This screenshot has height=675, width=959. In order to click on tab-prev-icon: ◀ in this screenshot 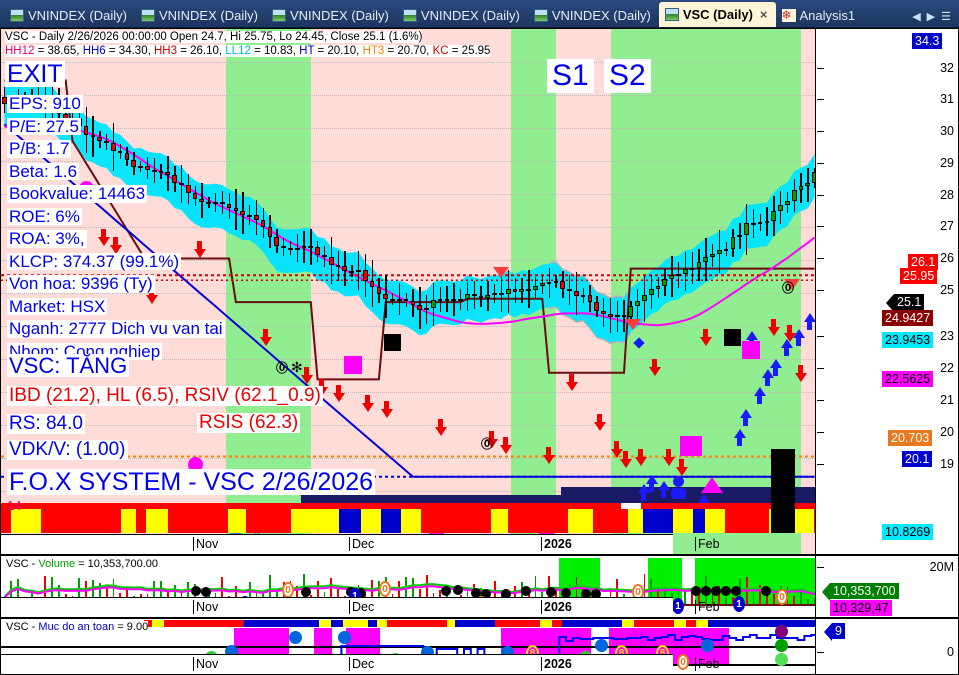, I will do `click(916, 17)`.